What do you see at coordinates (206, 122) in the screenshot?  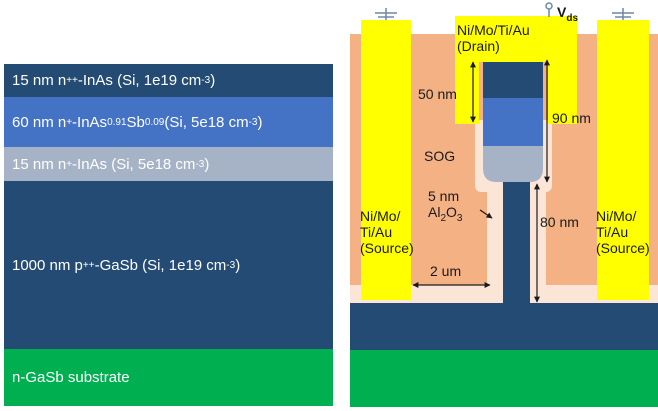 I see `layer-text: (Si, 5e18 cm` at bounding box center [206, 122].